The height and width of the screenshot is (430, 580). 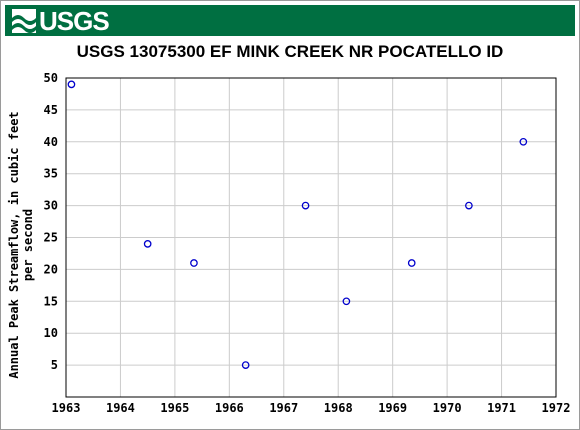 I want to click on usgs-banner: USGS, so click(x=290, y=20).